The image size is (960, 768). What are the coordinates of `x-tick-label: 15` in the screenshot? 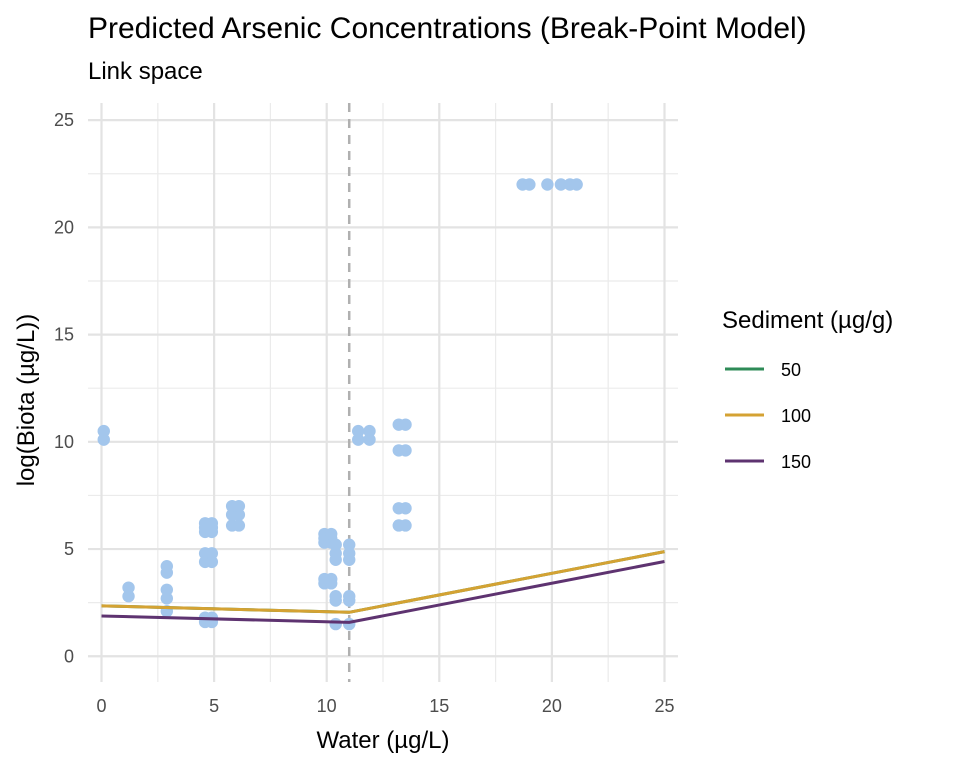 It's located at (439, 706).